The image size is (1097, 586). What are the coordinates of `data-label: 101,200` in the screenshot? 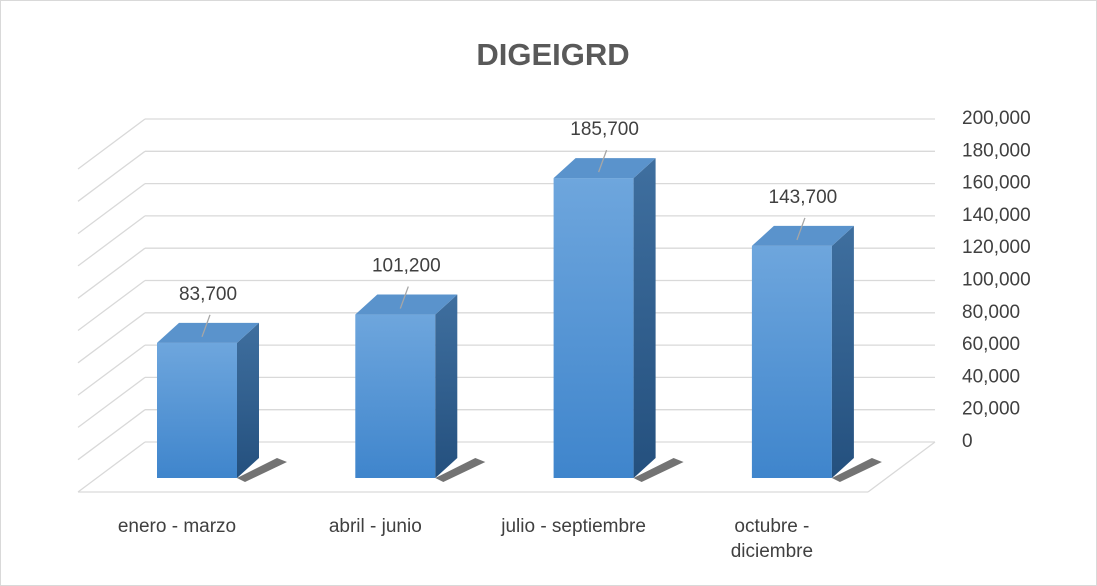 It's located at (406, 266).